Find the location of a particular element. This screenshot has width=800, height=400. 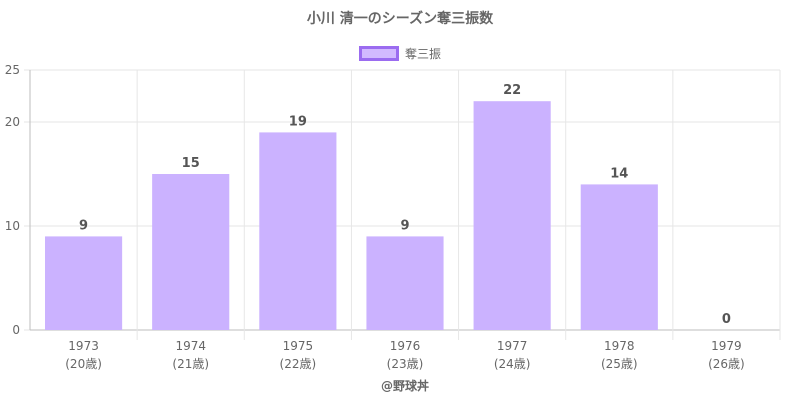

x-tick-sublabel: (26歳) is located at coordinates (726, 364).